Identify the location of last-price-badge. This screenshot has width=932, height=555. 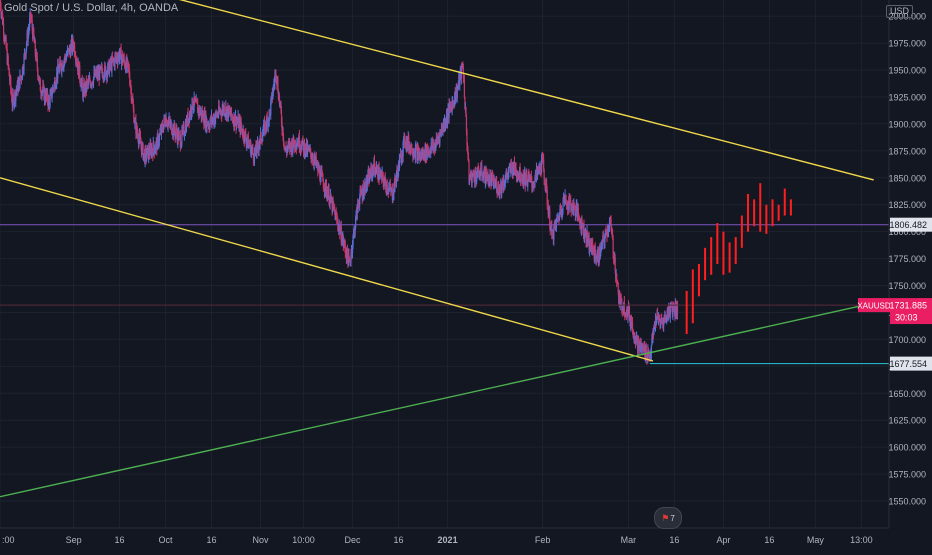
(911, 311).